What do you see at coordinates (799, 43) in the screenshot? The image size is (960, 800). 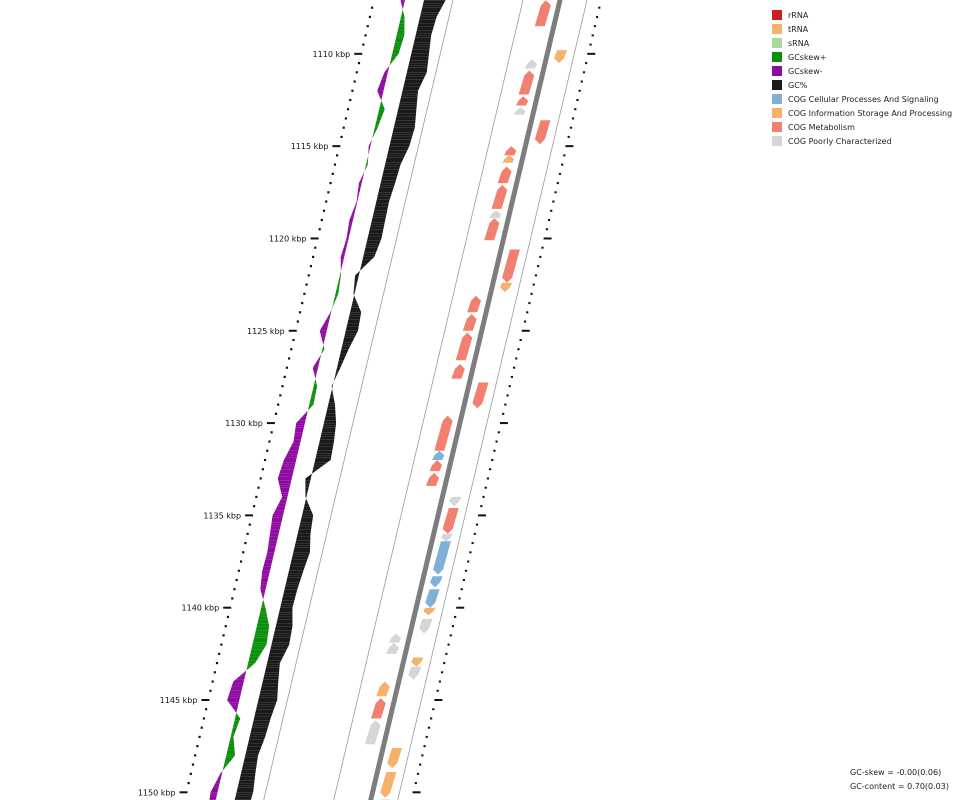 I see `legend-label: sRNA` at bounding box center [799, 43].